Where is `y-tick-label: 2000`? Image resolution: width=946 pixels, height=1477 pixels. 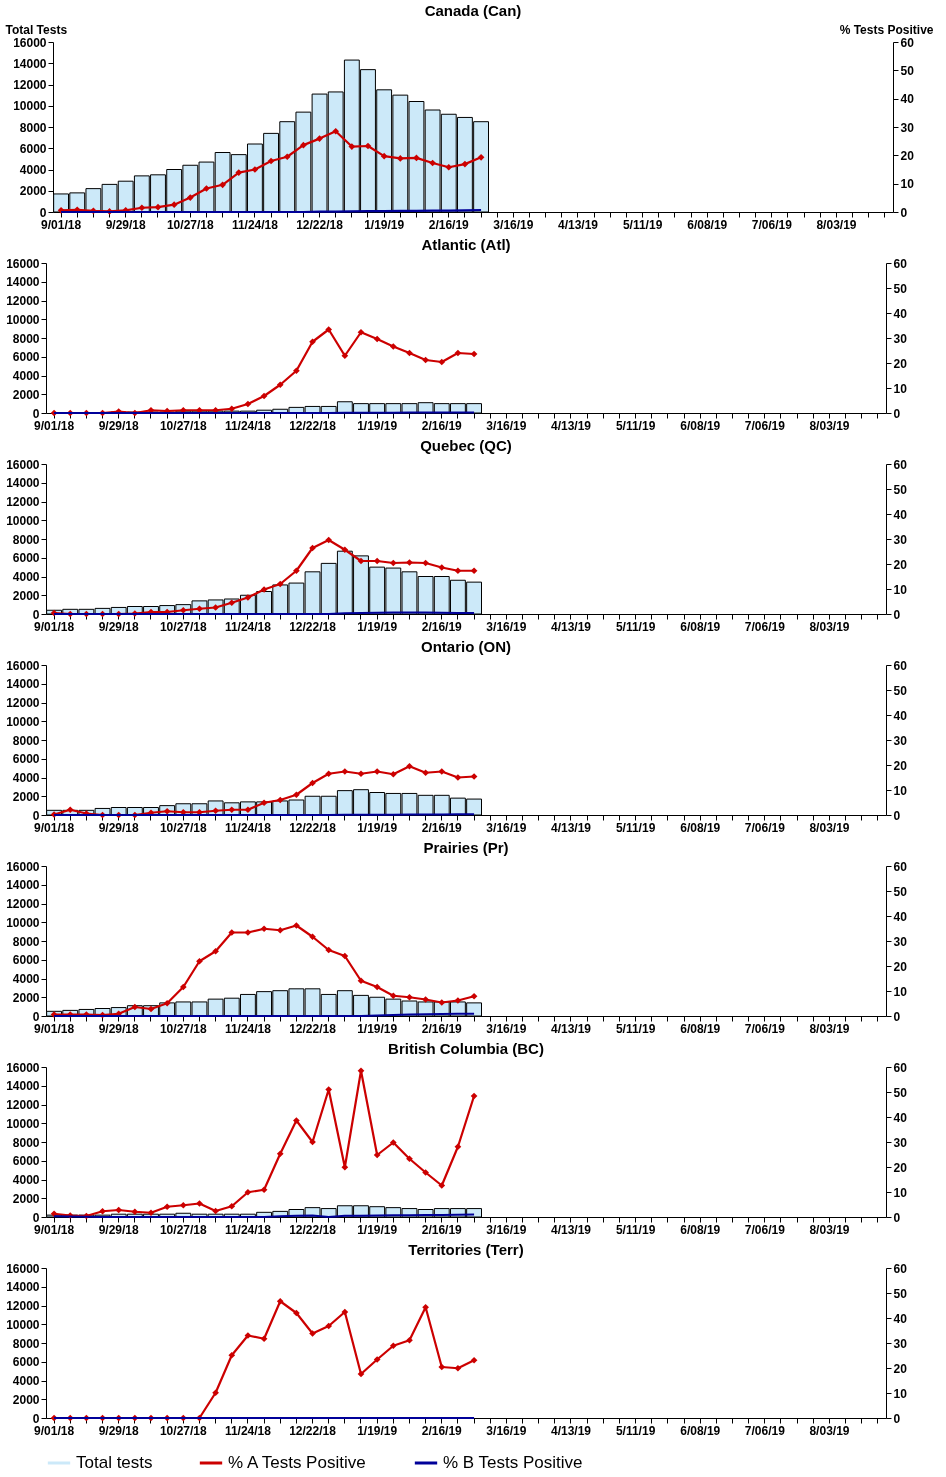
y-tick-label: 2000 is located at coordinates (26, 997).